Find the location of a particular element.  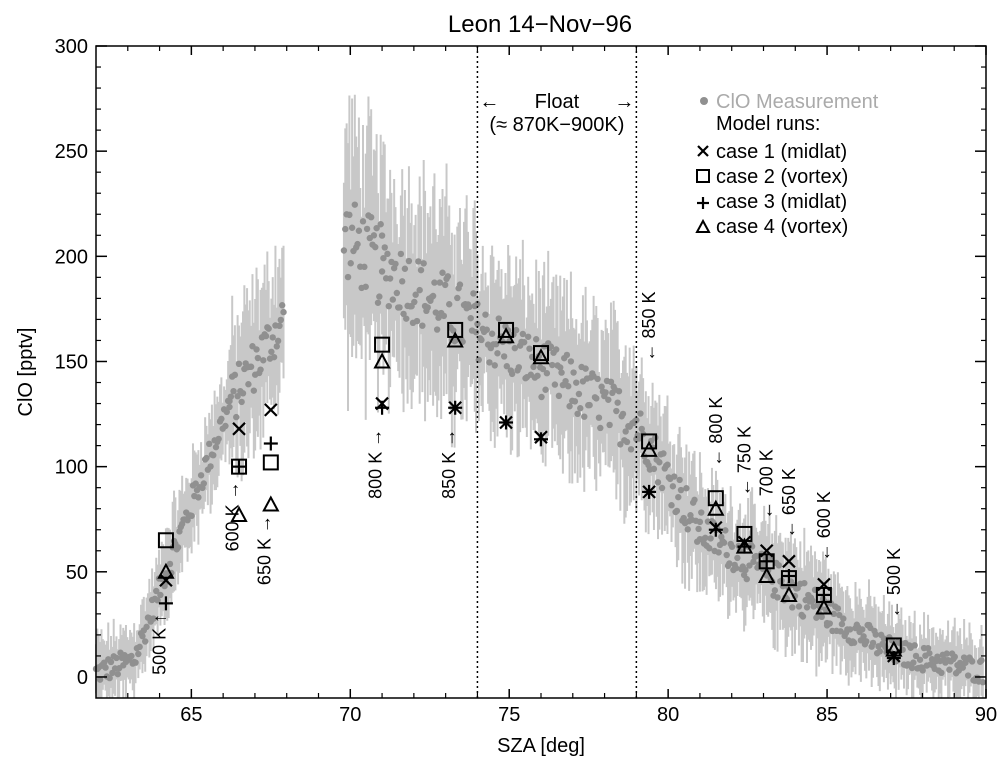

float-arrow-left: ← is located at coordinates (489, 102).